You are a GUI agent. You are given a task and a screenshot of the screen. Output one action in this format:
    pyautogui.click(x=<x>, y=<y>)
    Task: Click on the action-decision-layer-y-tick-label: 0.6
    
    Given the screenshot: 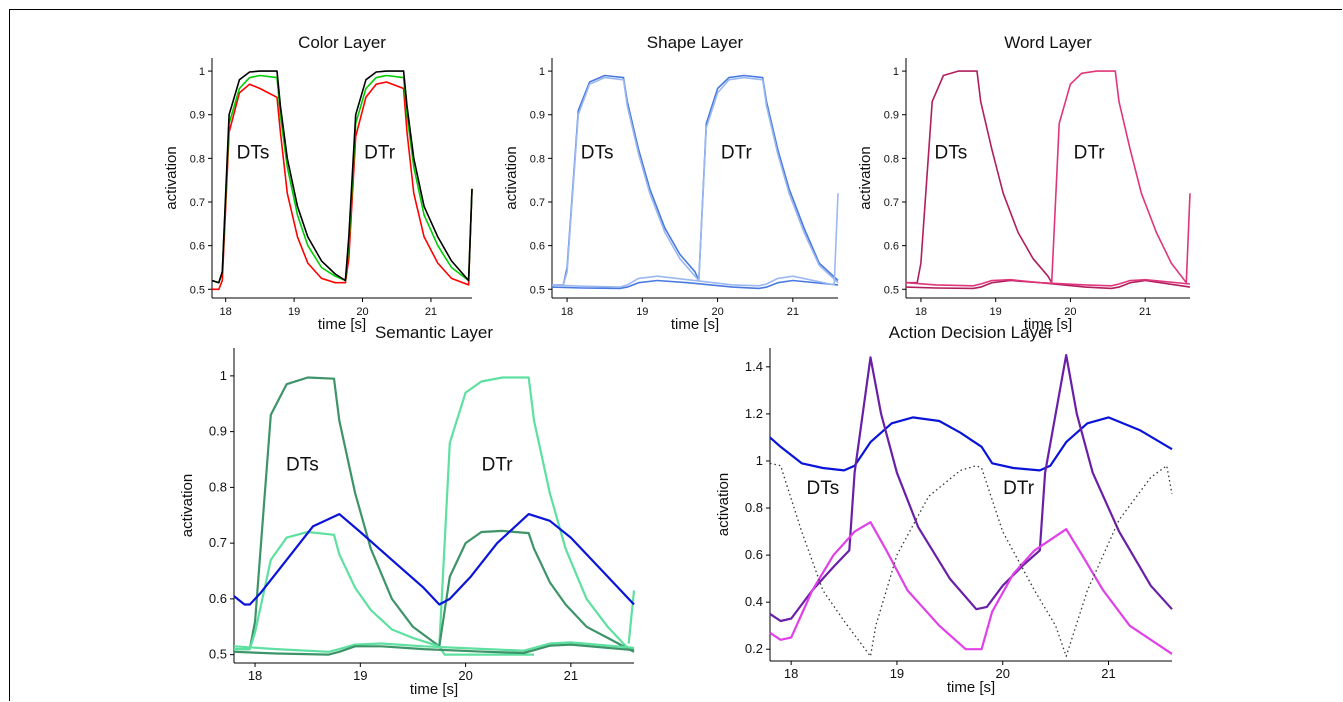 What is the action you would take?
    pyautogui.click(x=754, y=554)
    